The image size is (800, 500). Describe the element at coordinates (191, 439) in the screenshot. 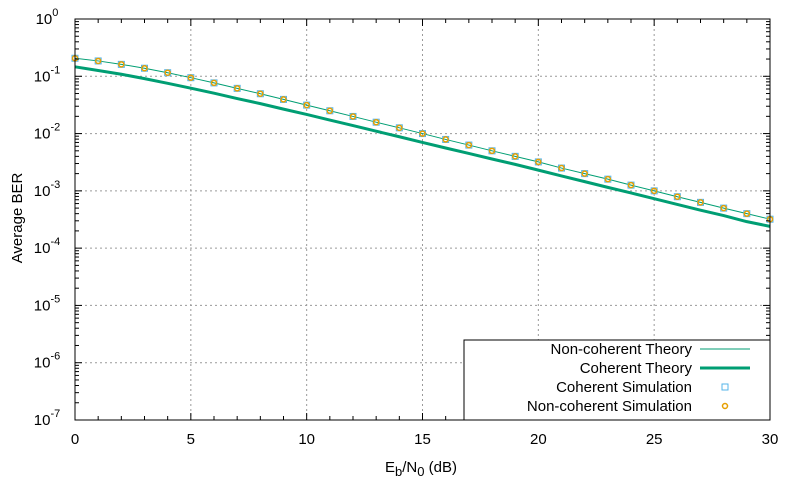

I see `x-tick-label: 5` at that location.